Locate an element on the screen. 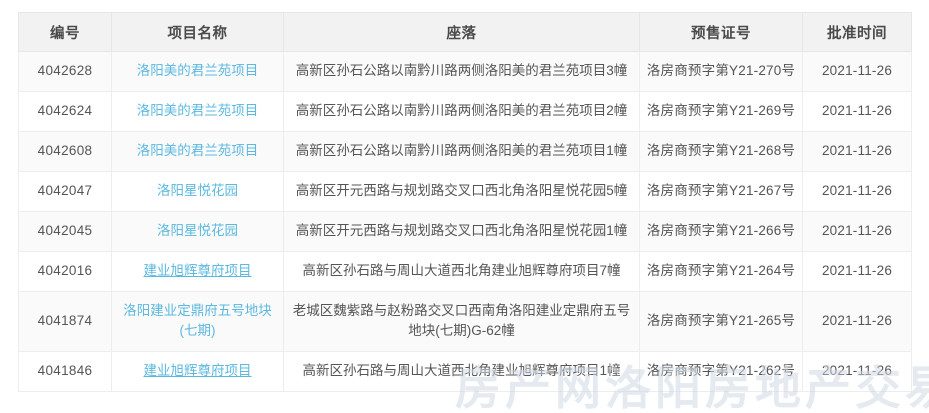 Image resolution: width=929 pixels, height=413 pixels. cell-address: 高新区开元西路与规划路交叉口西北角洛阳星悦花园5幢 is located at coordinates (461, 191).